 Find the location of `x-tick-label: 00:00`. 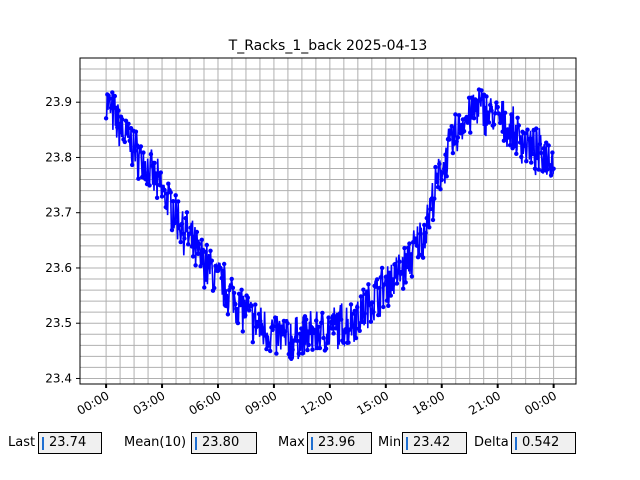

x-tick-label: 00:00 is located at coordinates (540, 402).